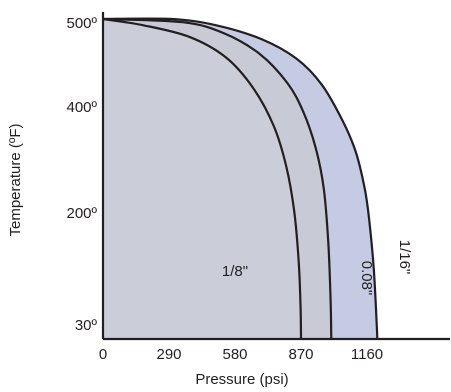 This screenshot has height=392, width=451. Describe the element at coordinates (234, 354) in the screenshot. I see `x-tick-label: 580` at that location.